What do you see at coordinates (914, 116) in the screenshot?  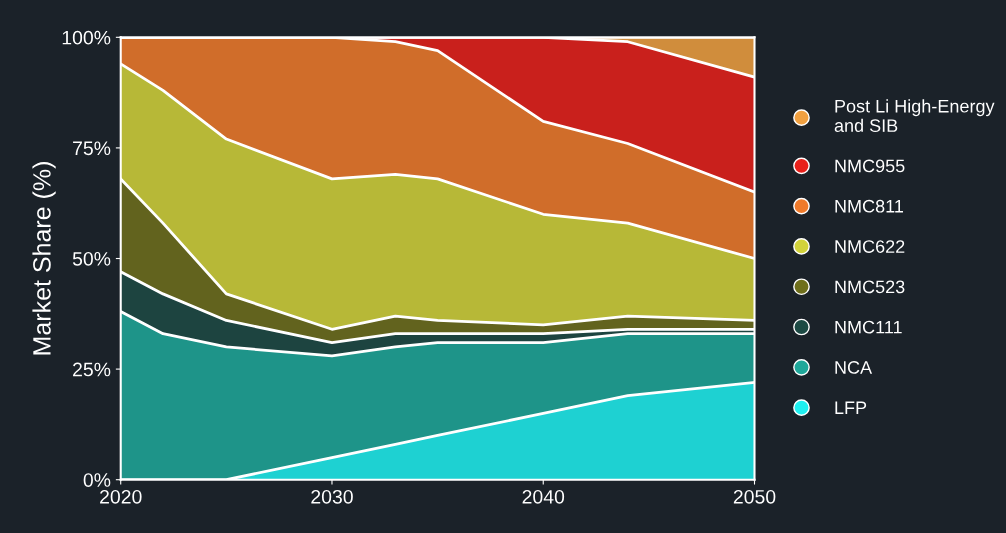 I see `legend-label: Post Li High-Energy and SIB` at bounding box center [914, 116].